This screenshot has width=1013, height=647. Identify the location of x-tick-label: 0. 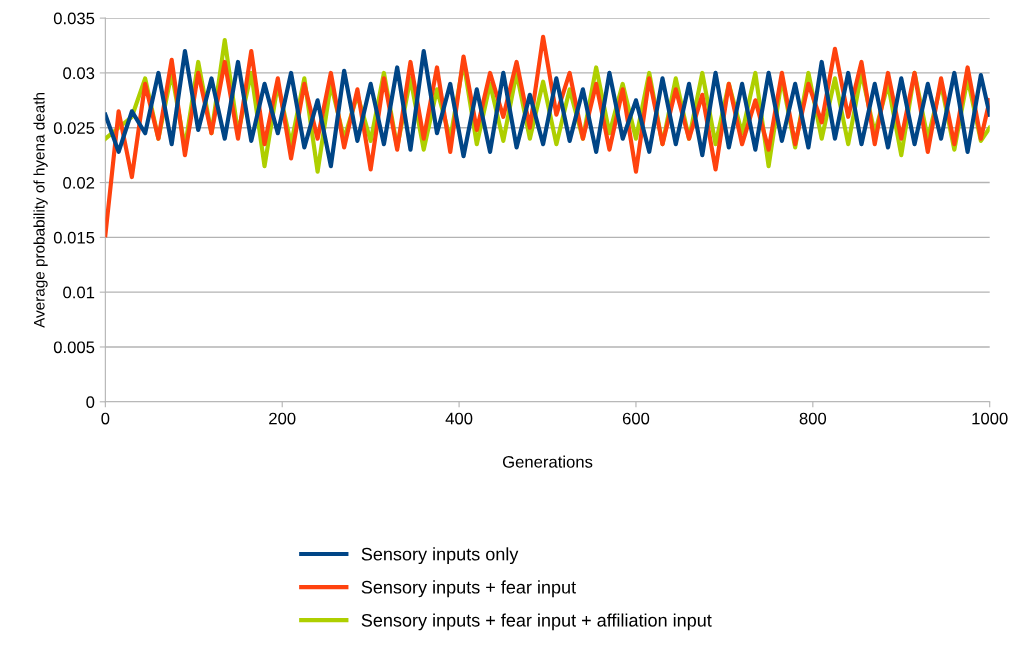
(105, 418).